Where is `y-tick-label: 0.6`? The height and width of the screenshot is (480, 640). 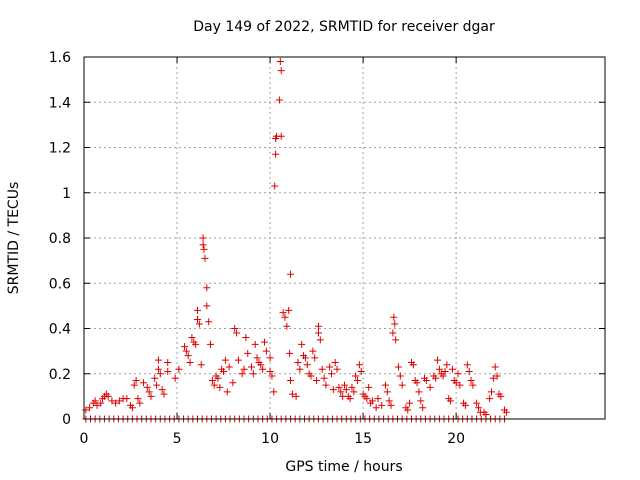
y-tick-label: 0.6 is located at coordinates (60, 284).